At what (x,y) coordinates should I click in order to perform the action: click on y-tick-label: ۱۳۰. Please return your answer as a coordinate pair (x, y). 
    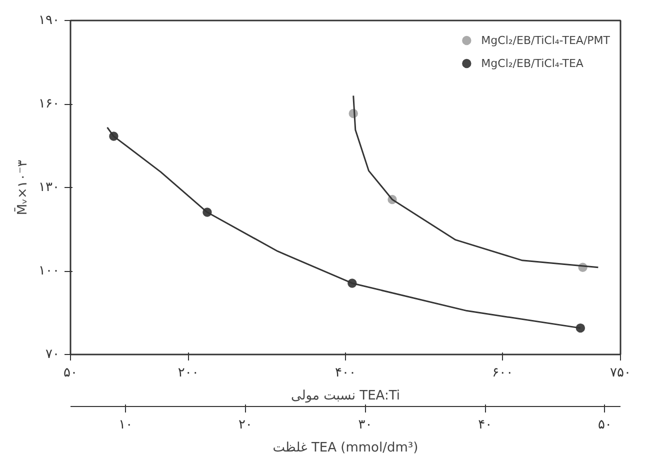
    Looking at the image, I should click on (49, 187).